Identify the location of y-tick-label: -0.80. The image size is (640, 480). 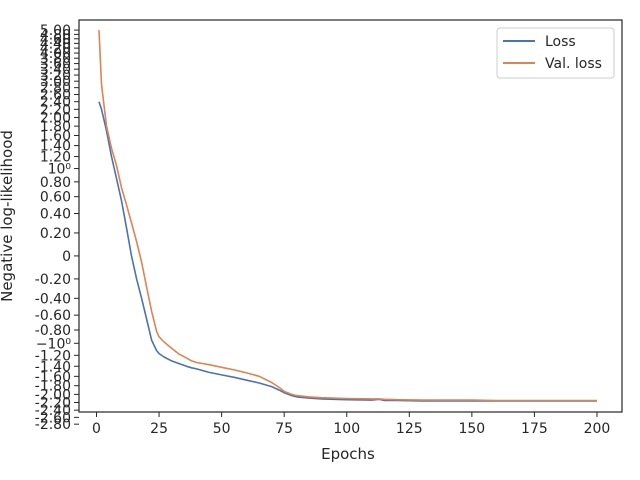
(53, 331).